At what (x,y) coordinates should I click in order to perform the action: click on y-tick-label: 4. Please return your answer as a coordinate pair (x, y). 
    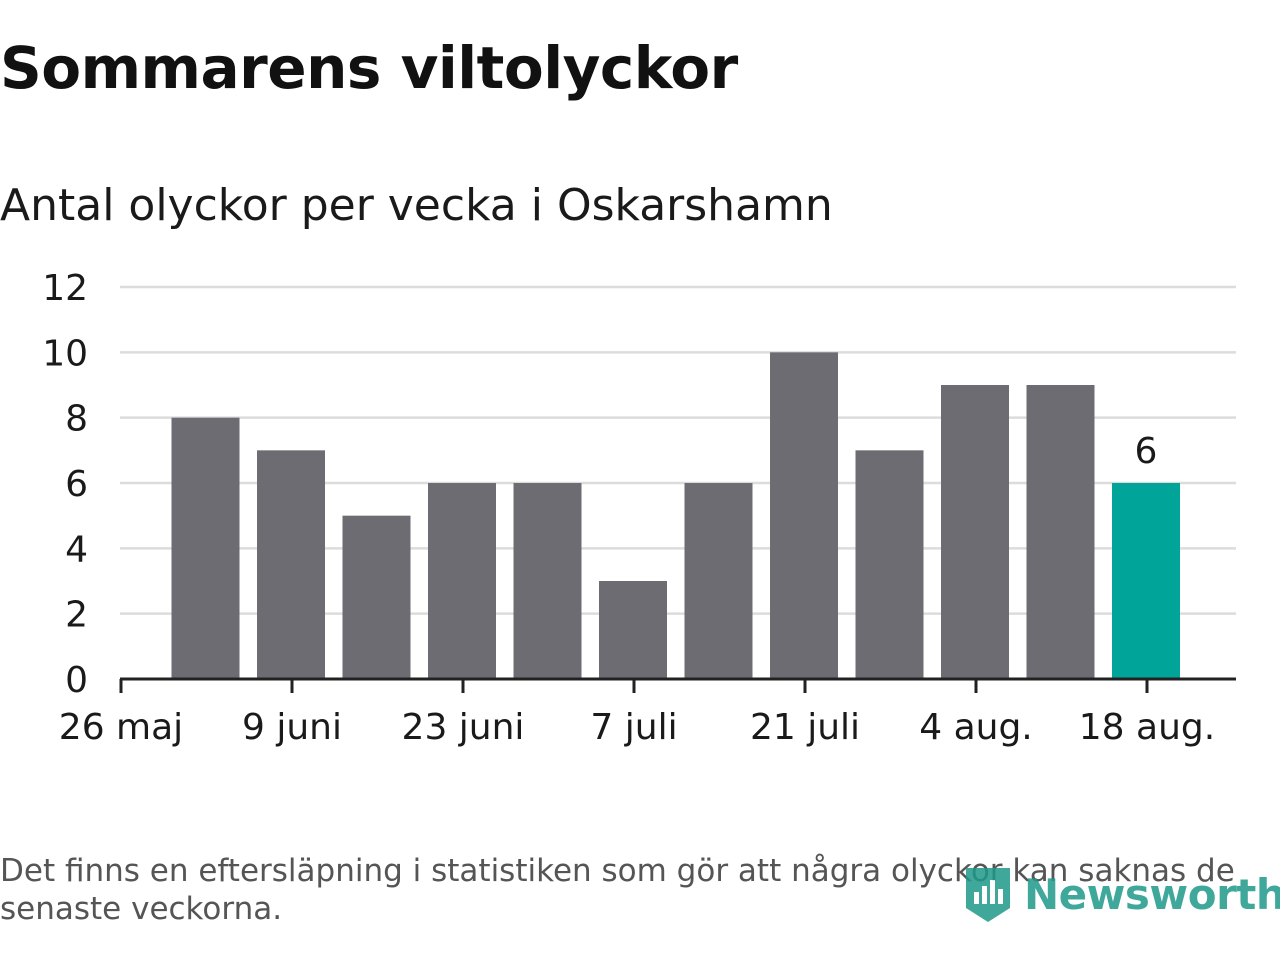
    Looking at the image, I should click on (76, 549).